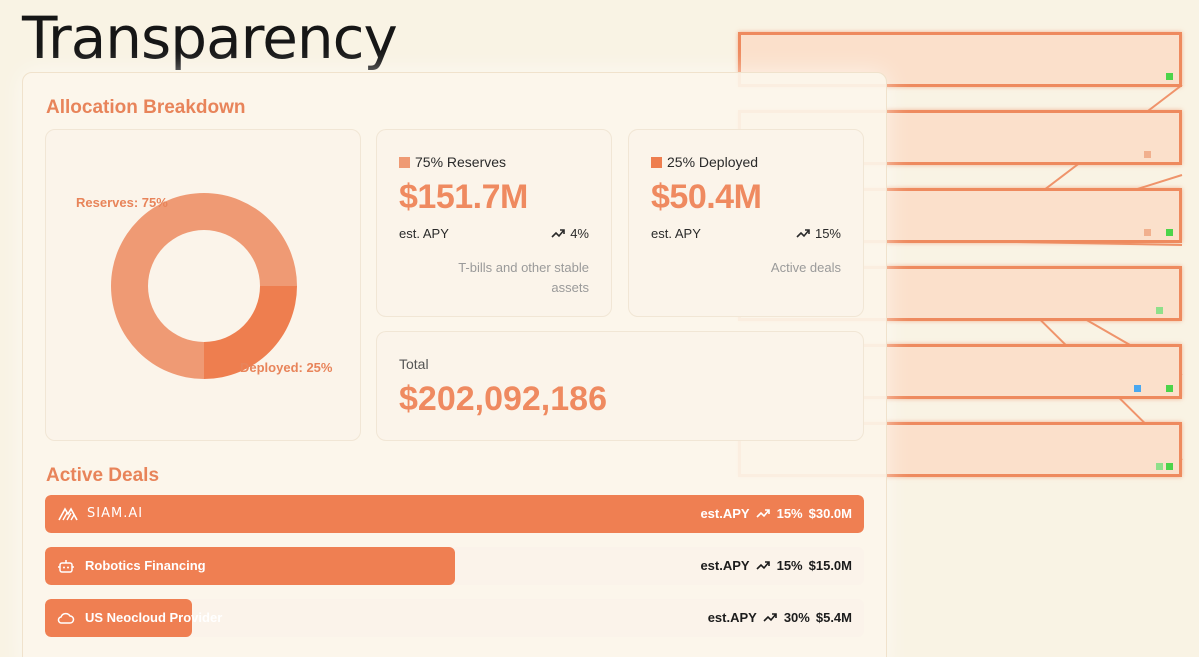 The image size is (1199, 657). What do you see at coordinates (713, 162) in the screenshot?
I see `deployed-legend-label: 25% Deployed` at bounding box center [713, 162].